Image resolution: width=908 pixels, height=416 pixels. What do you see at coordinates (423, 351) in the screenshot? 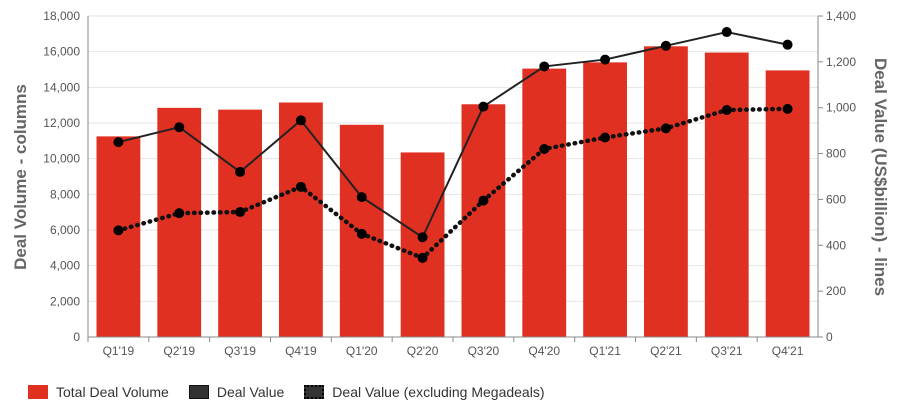
I see `x-tick-label: Q2'20` at bounding box center [423, 351].